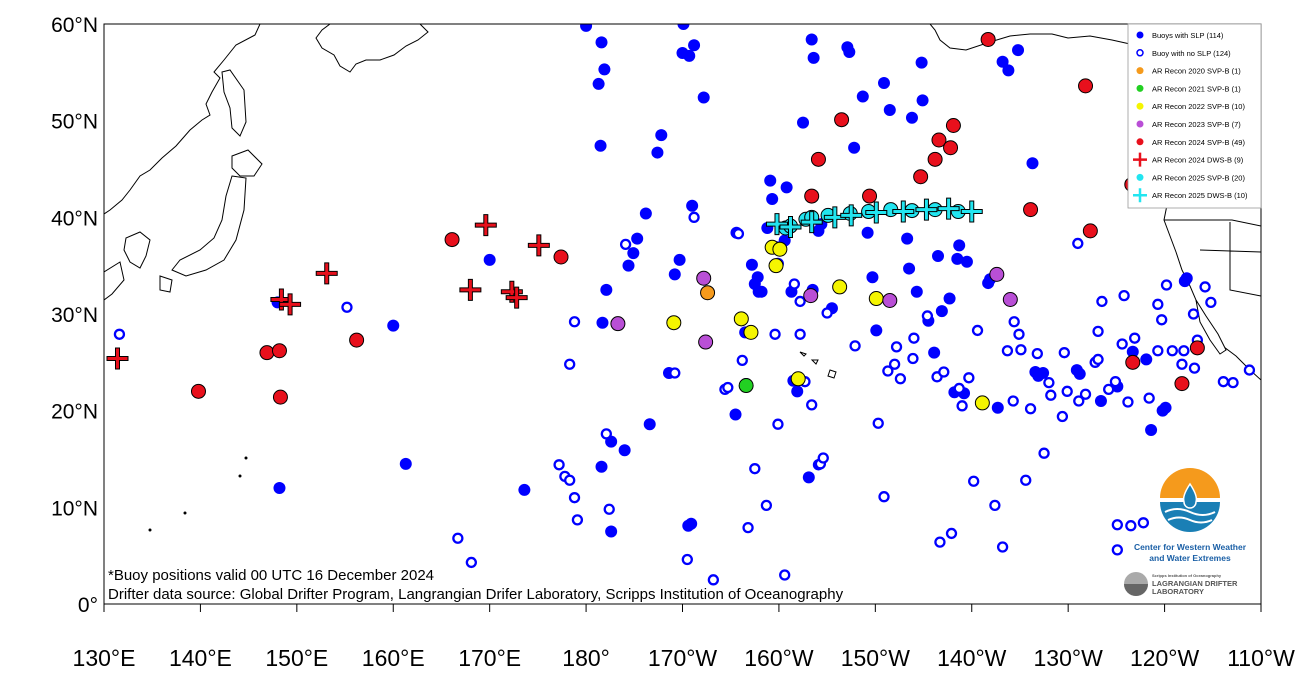  What do you see at coordinates (74, 315) in the screenshot?
I see `latitude-axis: 60°N 50°N 40°N 30°N 20°N 10°N 0°` at bounding box center [74, 315].